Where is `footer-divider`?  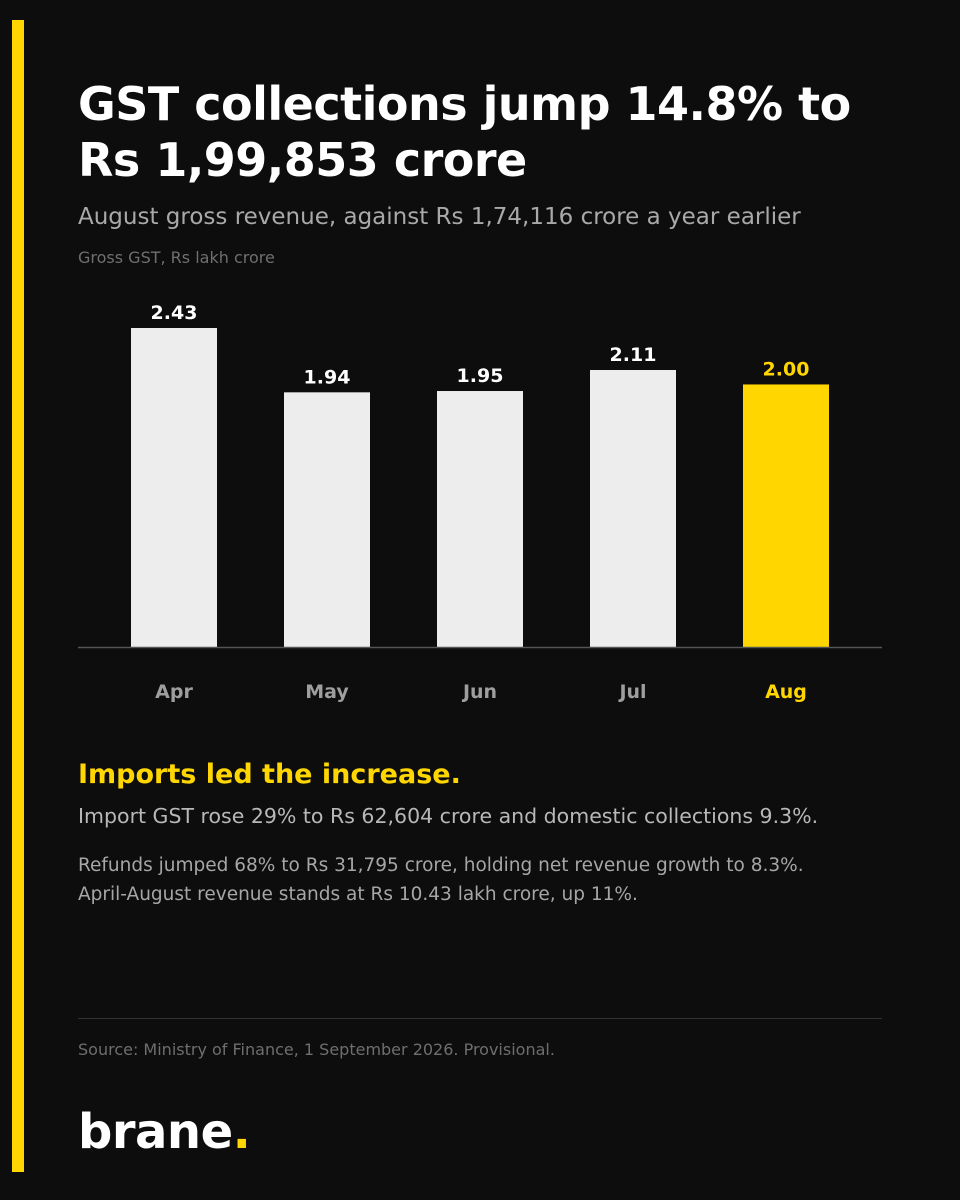 footer-divider is located at coordinates (480, 1018).